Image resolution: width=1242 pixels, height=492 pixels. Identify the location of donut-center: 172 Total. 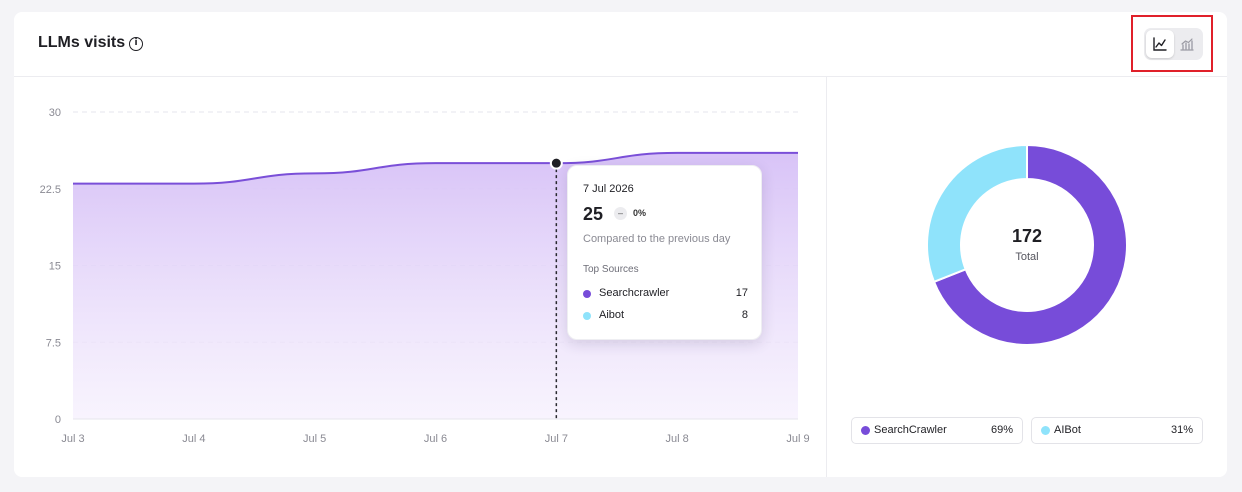
(1027, 244).